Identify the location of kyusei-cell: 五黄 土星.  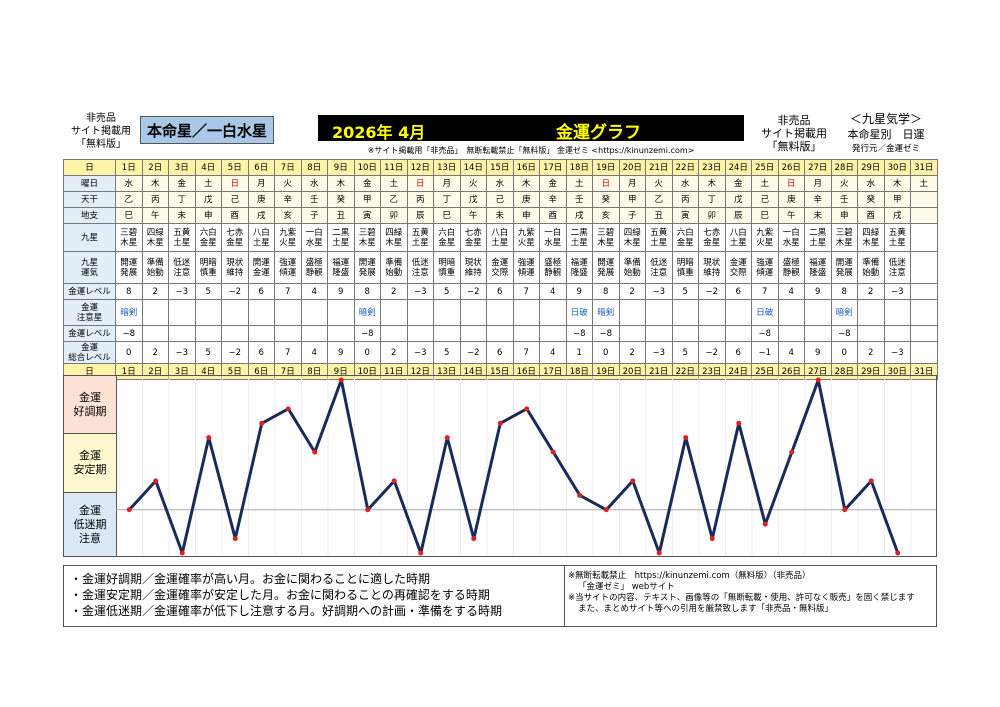
(897, 237).